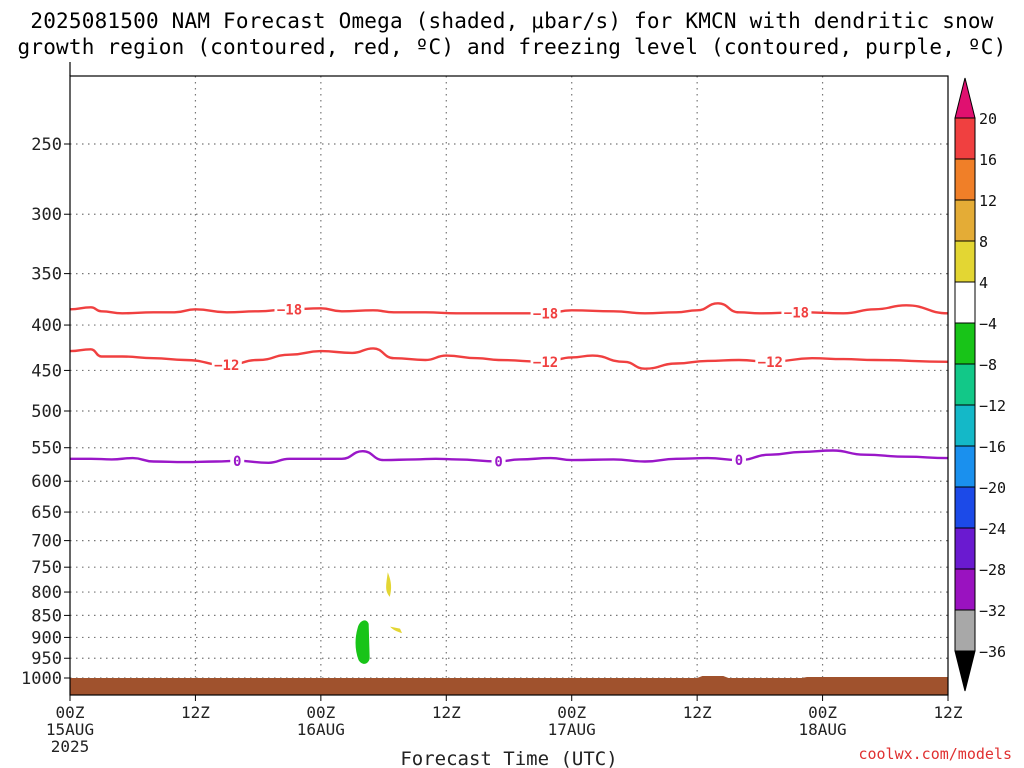 Image resolution: width=1024 pixels, height=768 pixels. Describe the element at coordinates (980, 384) in the screenshot. I see `colorbar: 20 16 12 8 4 −4 −8 −12 −16 −20 −24 −28 −32 −36` at that location.